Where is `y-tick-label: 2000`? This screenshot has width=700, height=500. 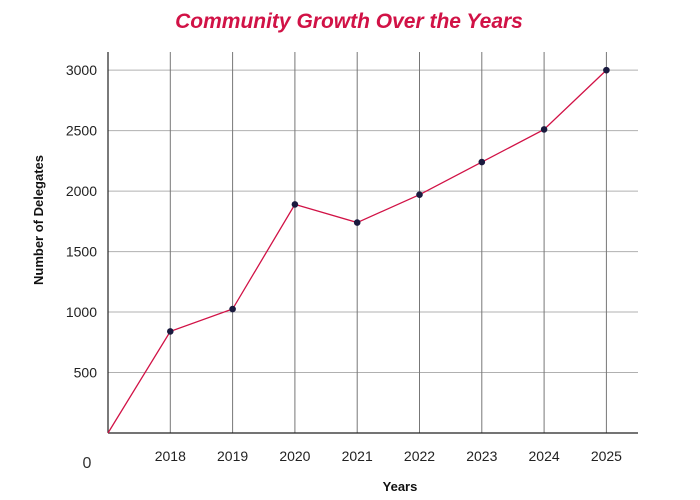 y-tick-label: 2000 is located at coordinates (81, 191).